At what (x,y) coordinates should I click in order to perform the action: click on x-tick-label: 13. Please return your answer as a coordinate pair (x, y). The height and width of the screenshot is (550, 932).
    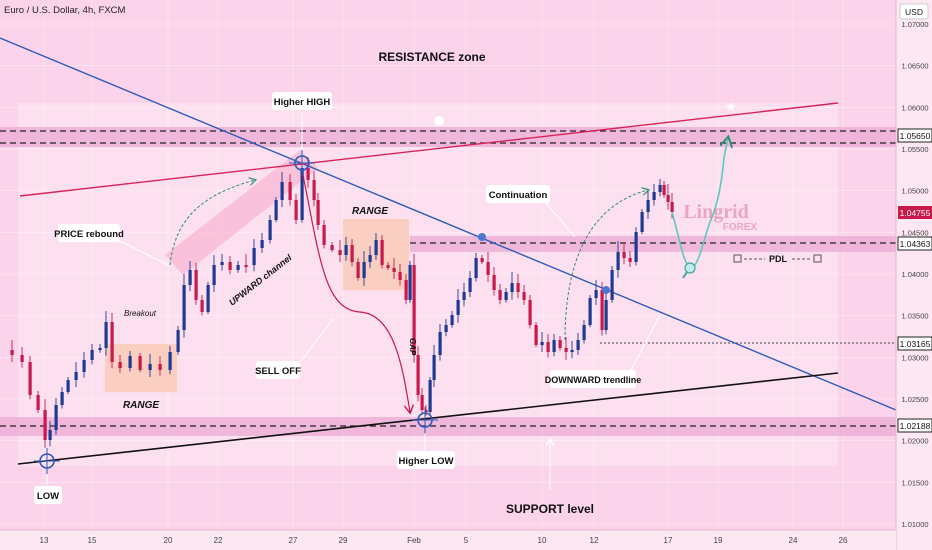
    Looking at the image, I should click on (44, 540).